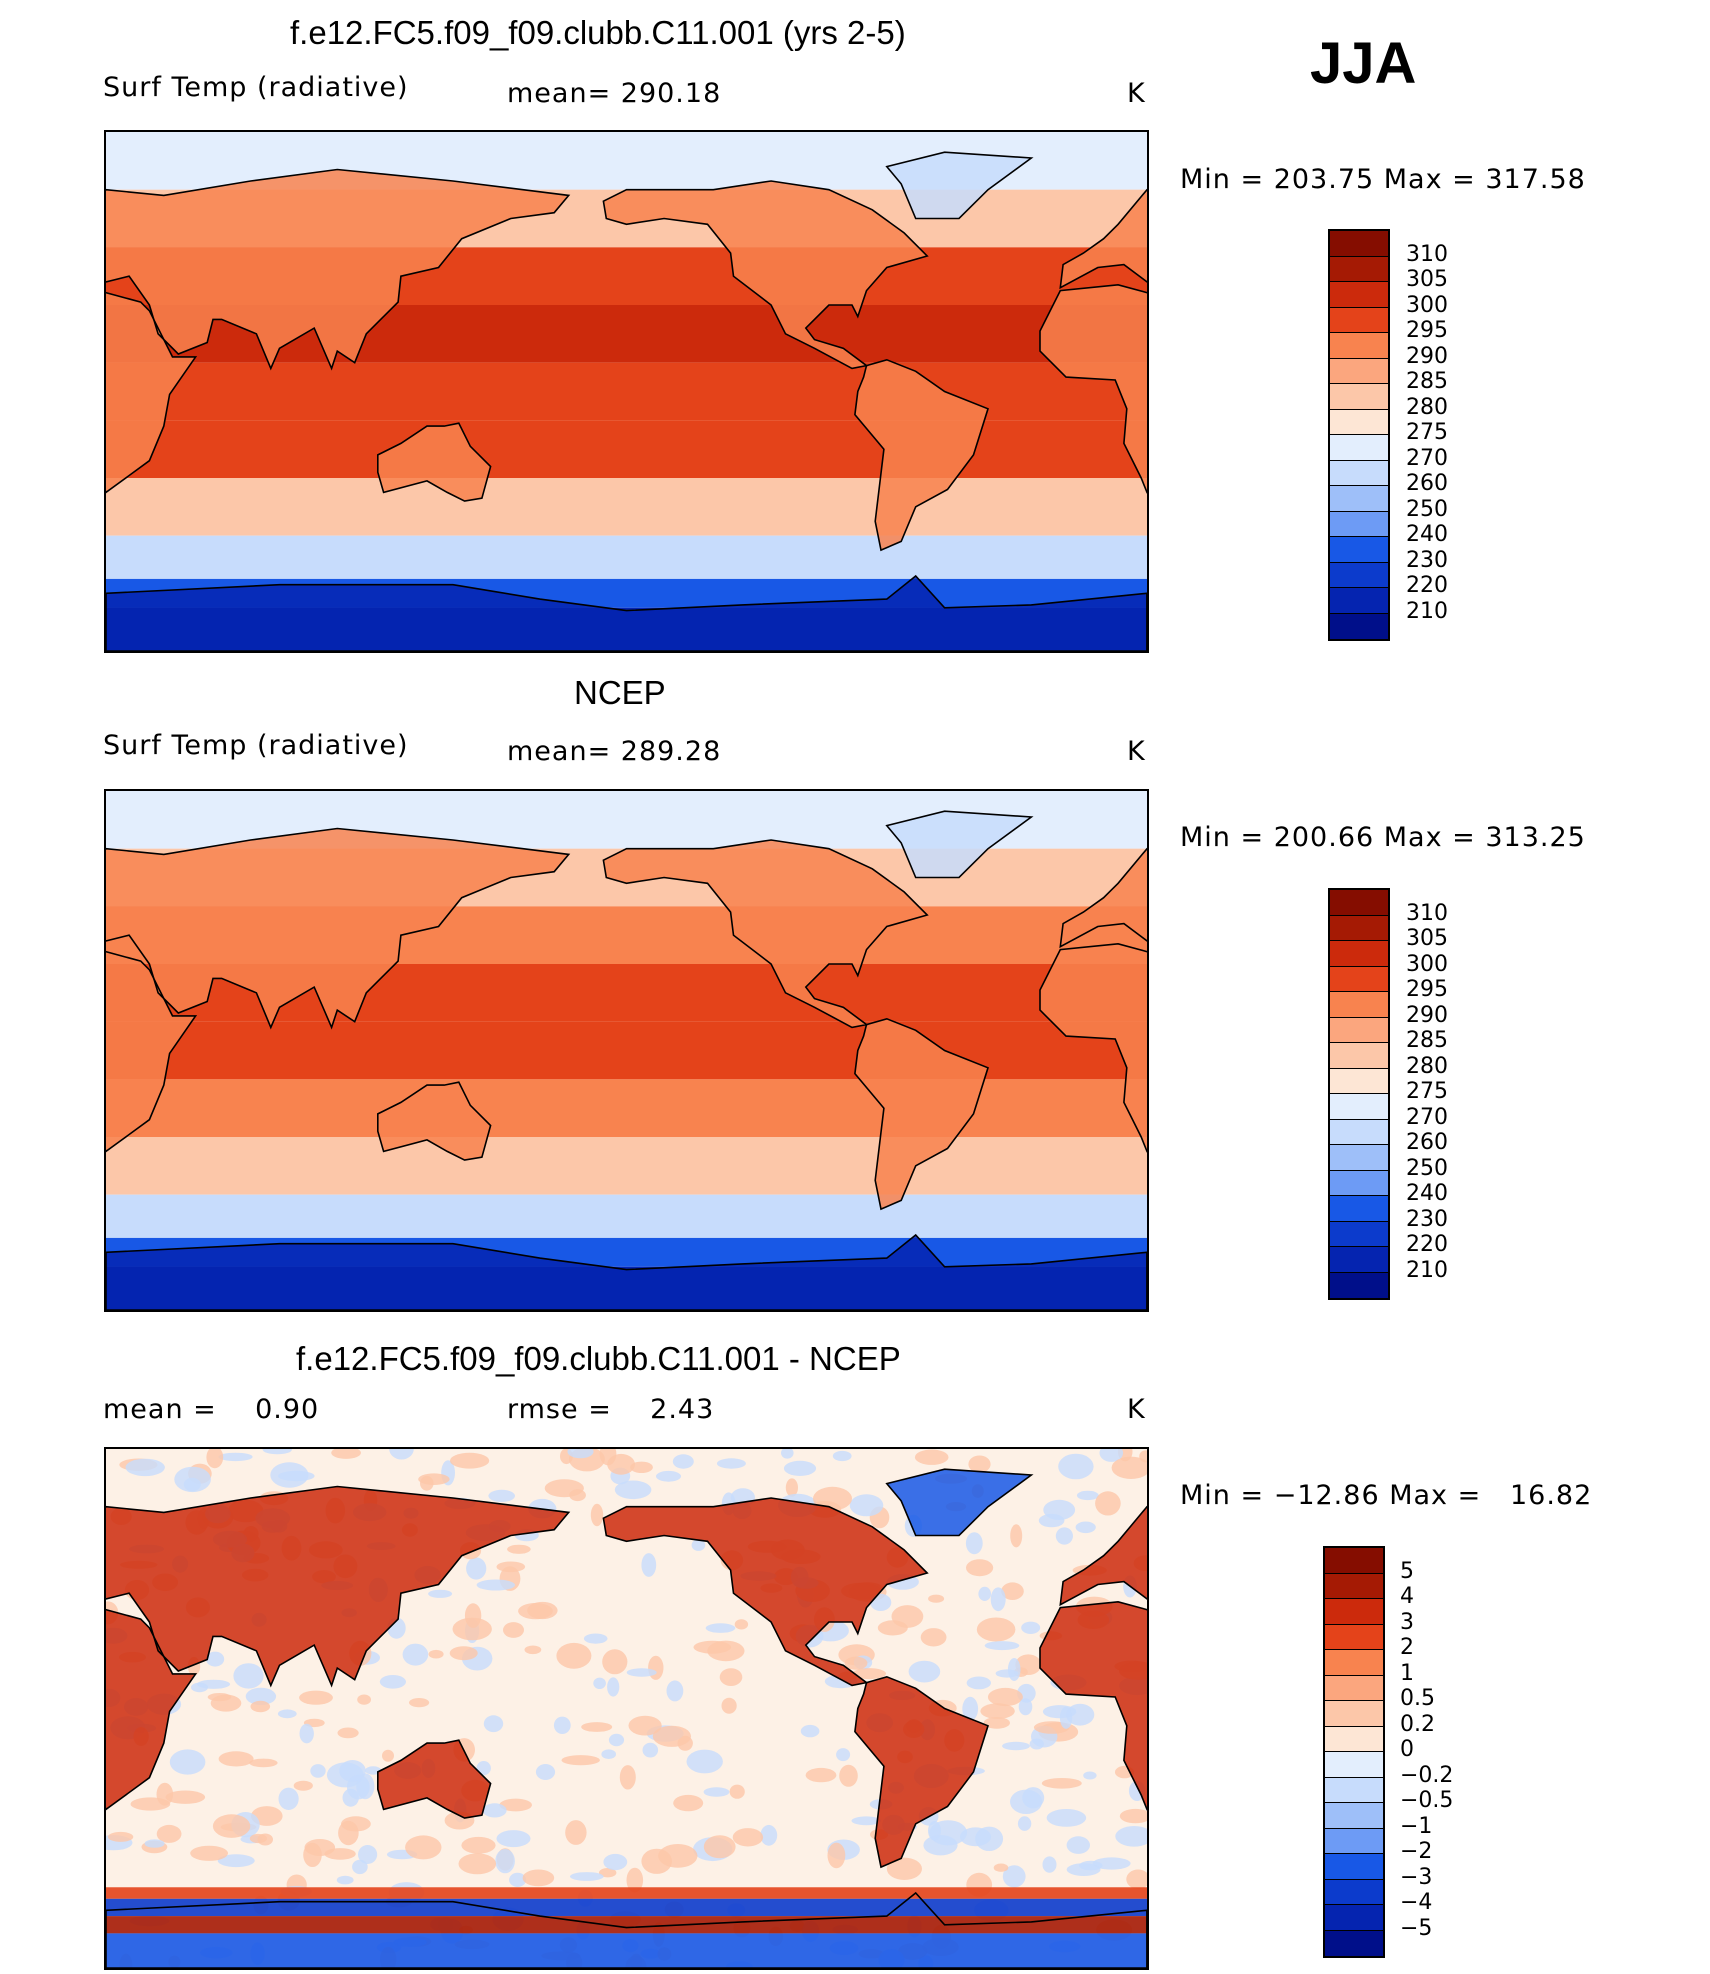 This screenshot has width=1710, height=1974. What do you see at coordinates (1417, 1698) in the screenshot?
I see `colorbar-tick-label: 0.5` at bounding box center [1417, 1698].